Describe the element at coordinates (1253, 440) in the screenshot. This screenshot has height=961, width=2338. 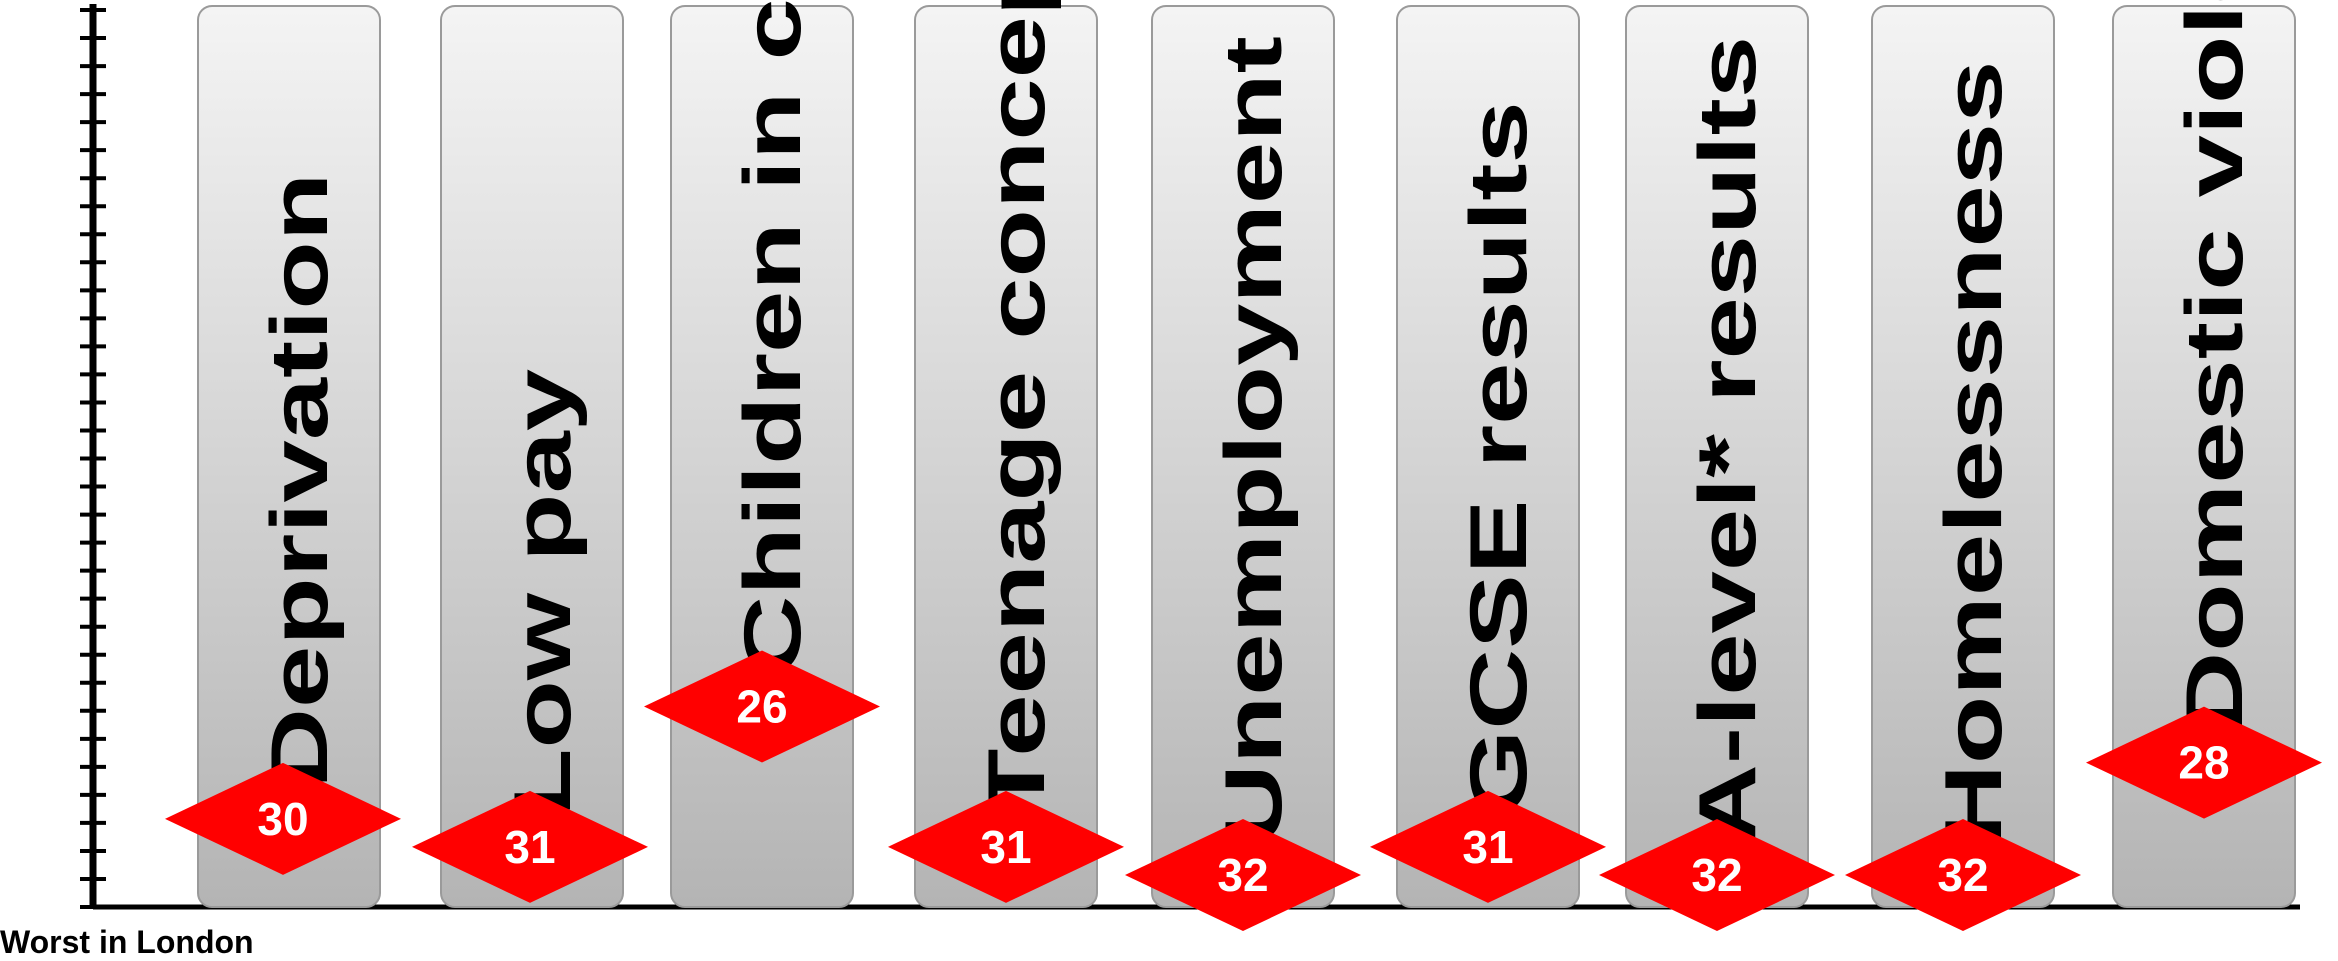
I see `category-label: Unemployment` at that location.